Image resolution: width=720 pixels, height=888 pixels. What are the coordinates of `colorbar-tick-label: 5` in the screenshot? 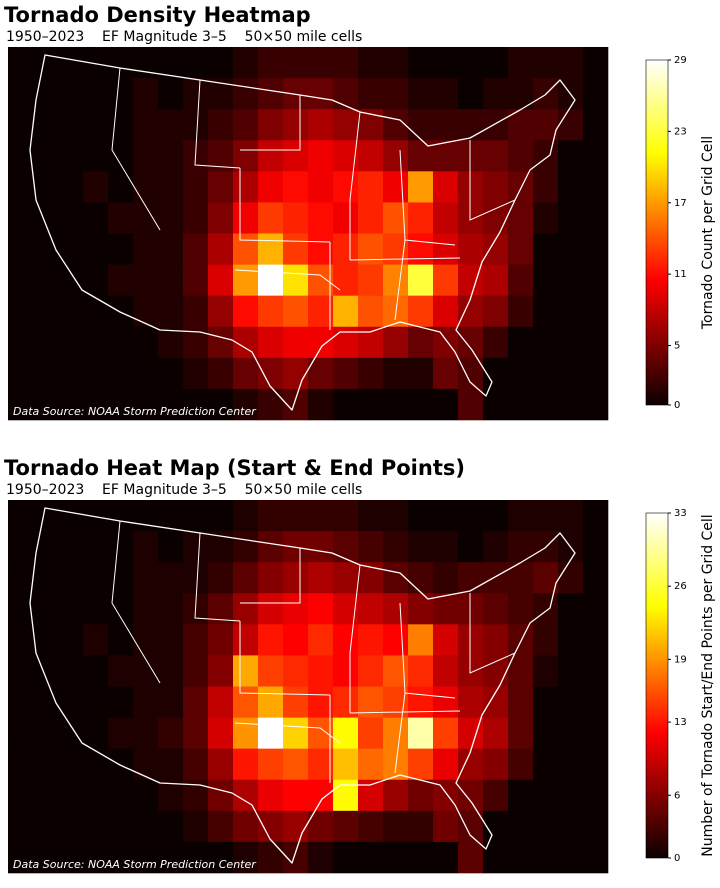 It's located at (677, 346).